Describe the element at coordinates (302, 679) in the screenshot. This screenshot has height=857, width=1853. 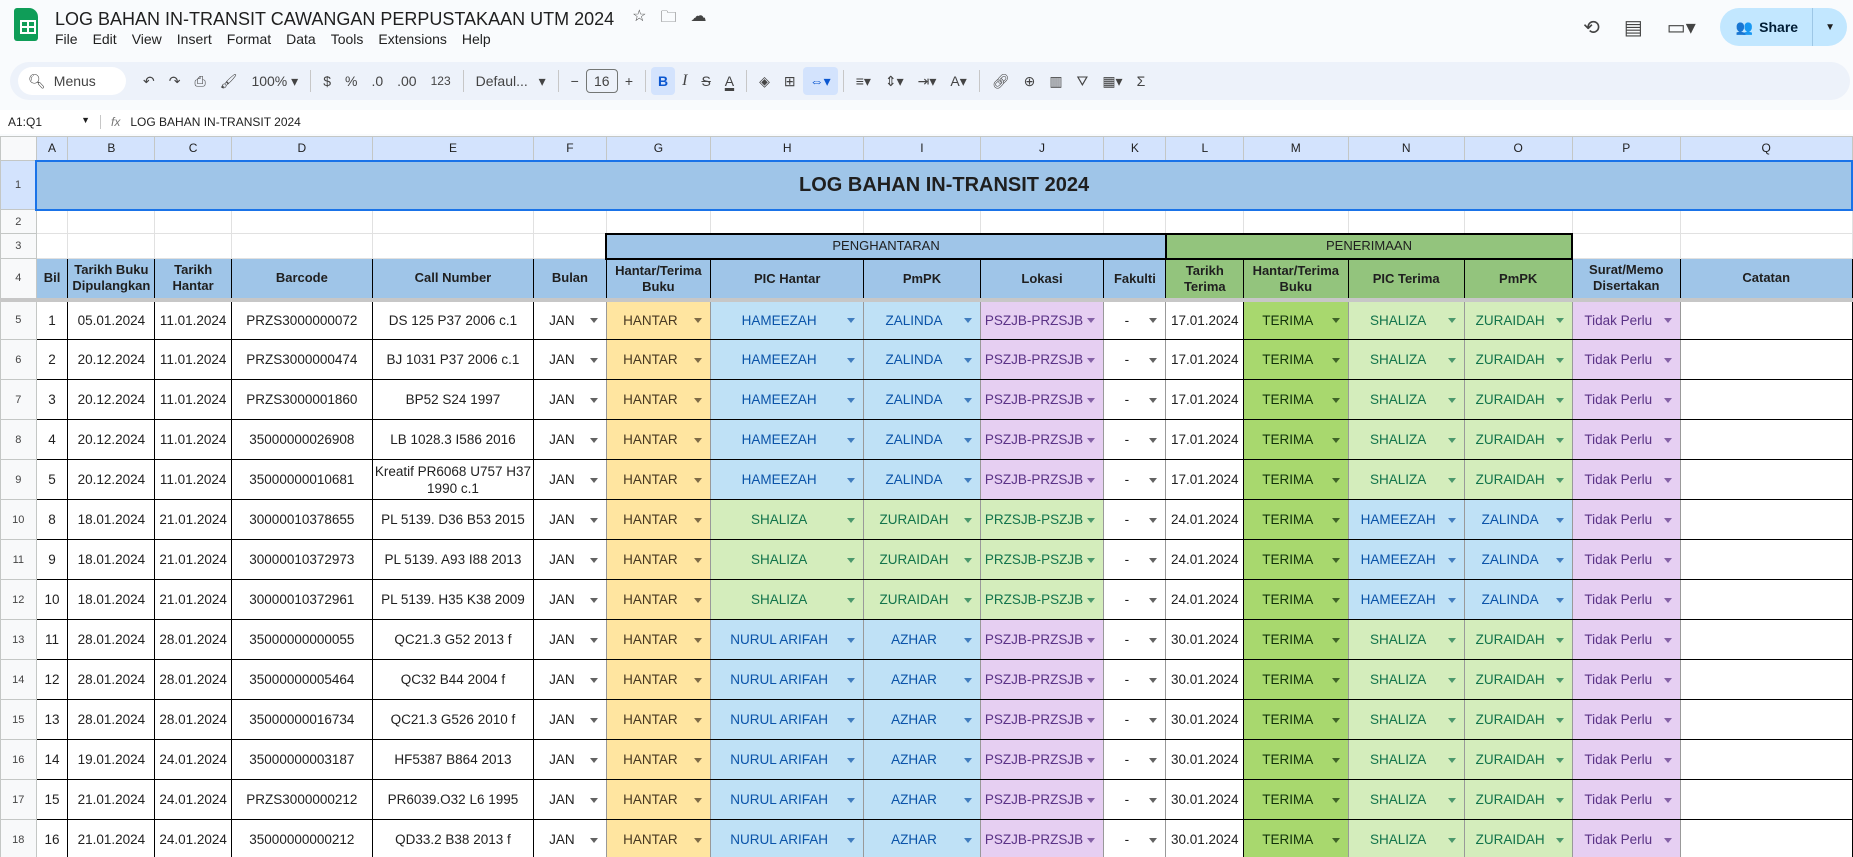
I see `cell-barcode: 35000000005464` at that location.